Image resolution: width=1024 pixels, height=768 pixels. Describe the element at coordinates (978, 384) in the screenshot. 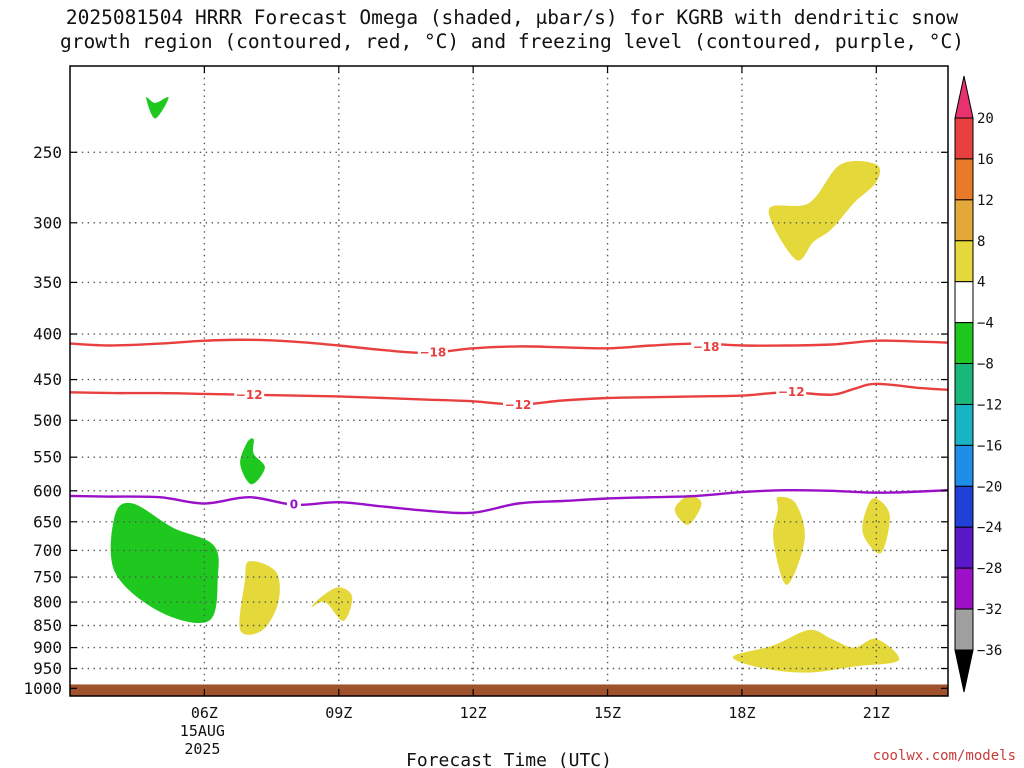

I see `colorbar: 20 16 12 8 4 −4 −8 −12 −16 −20 −24 −28 −32 −36` at that location.